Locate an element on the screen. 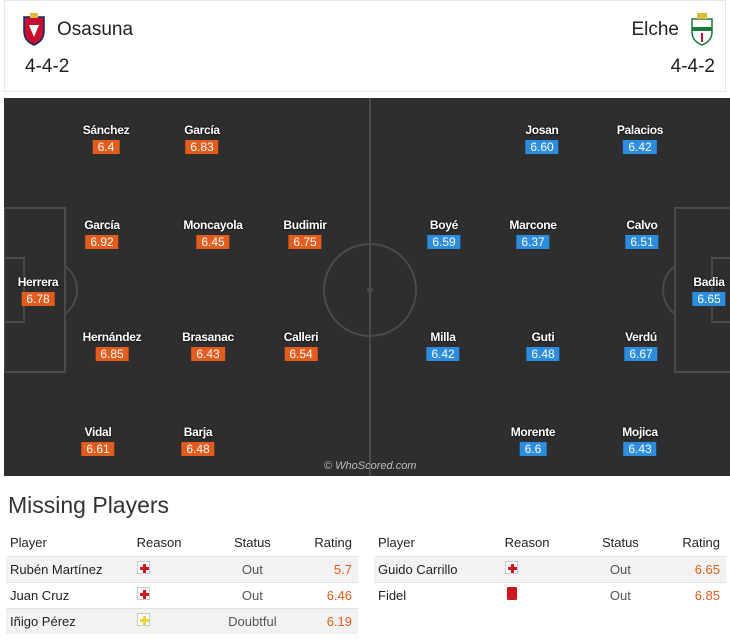  player-rating: 6.37 is located at coordinates (533, 242).